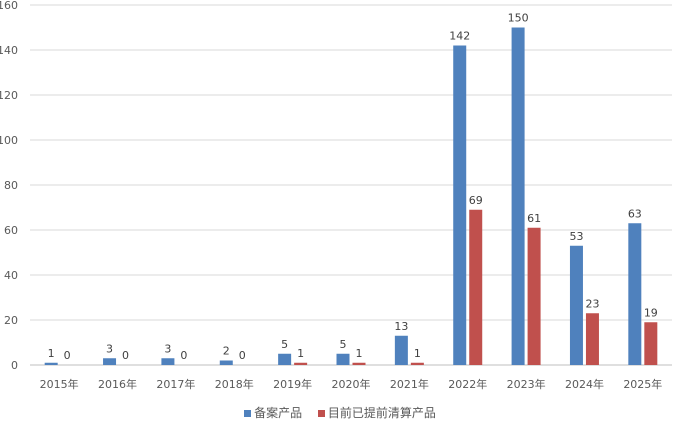 The height and width of the screenshot is (423, 680). I want to click on legend: 备案产品 目前已提前清算产品, so click(340, 412).